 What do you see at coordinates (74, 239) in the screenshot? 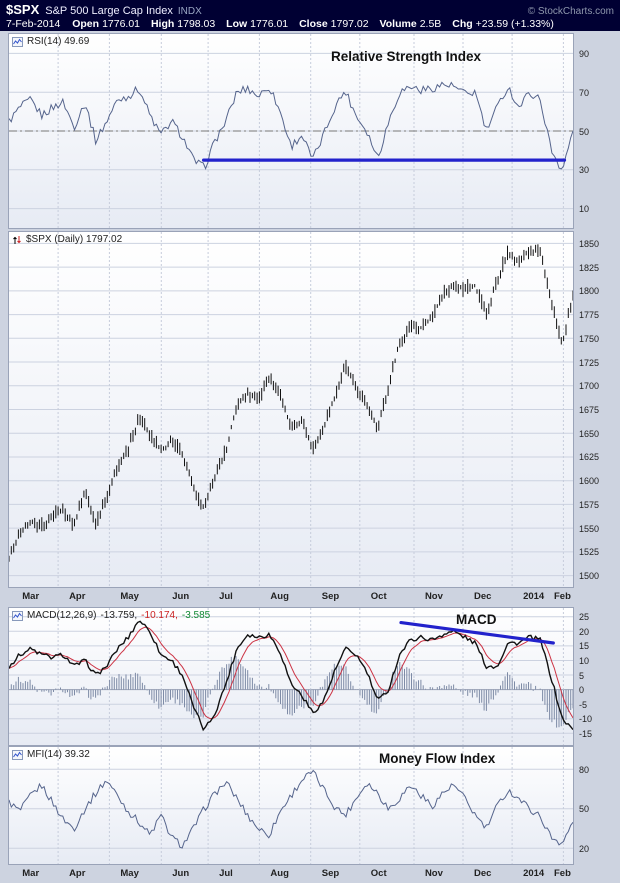
I see `price-label: $SPX (Daily) 1797.02` at bounding box center [74, 239].